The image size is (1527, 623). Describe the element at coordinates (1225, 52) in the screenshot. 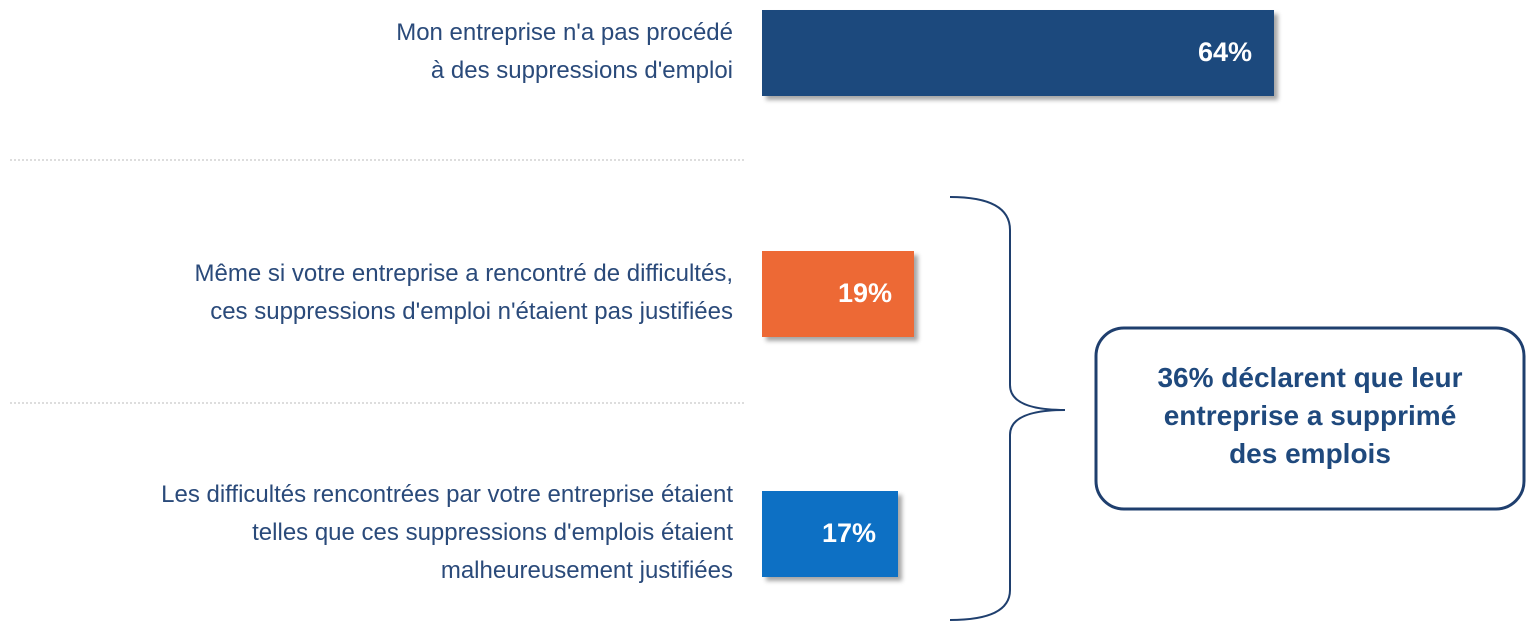

I see `value-label: 64%` at that location.